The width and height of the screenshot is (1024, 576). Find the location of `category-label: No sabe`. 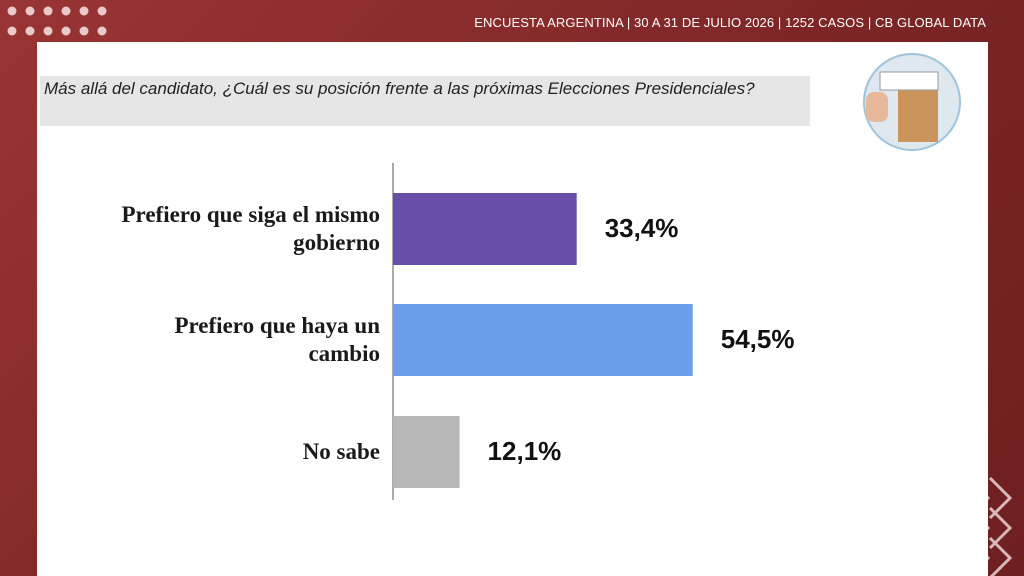

category-label: No sabe is located at coordinates (341, 451).